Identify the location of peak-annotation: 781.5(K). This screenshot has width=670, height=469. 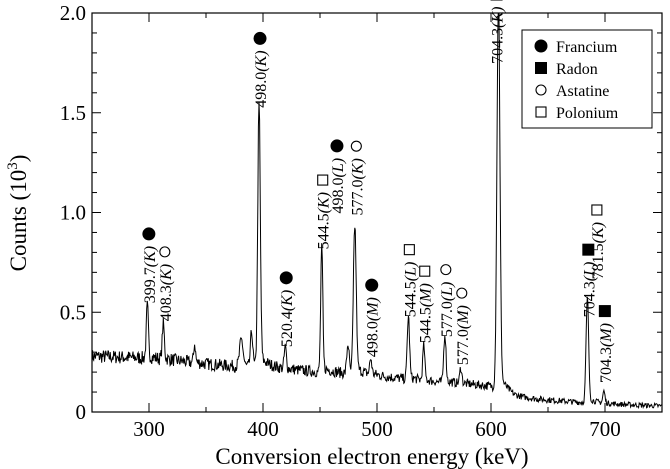
(598, 241).